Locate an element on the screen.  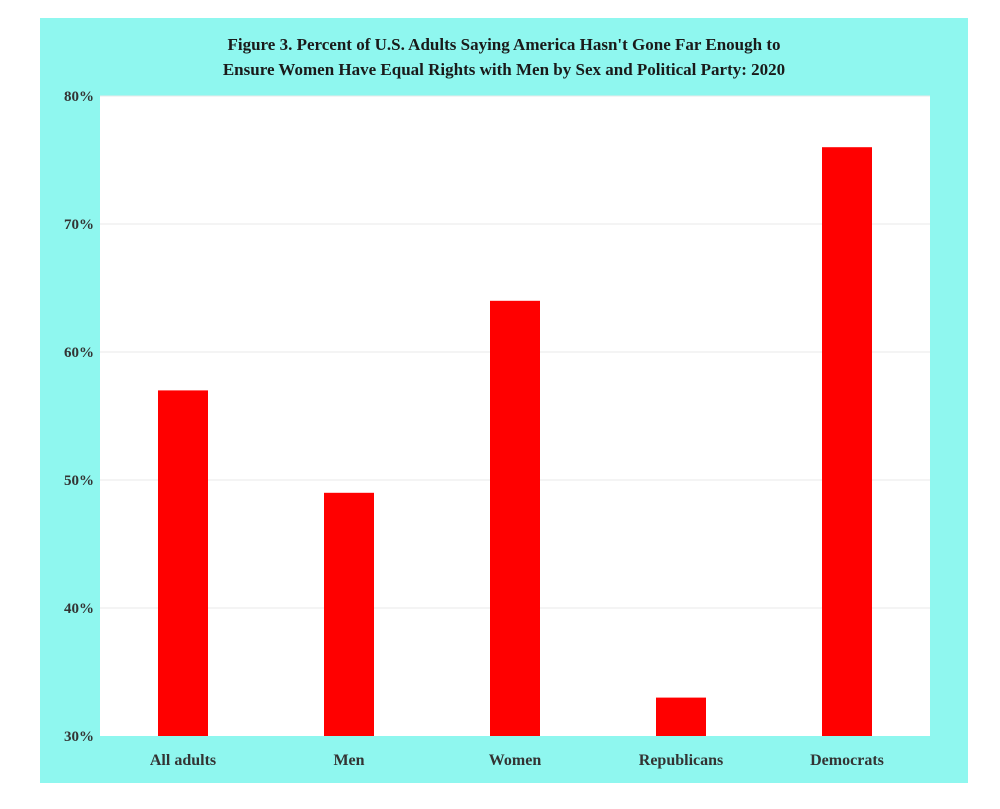
x-axis-category-labels: All adults Men Women Republicans Democrats is located at coordinates (517, 760).